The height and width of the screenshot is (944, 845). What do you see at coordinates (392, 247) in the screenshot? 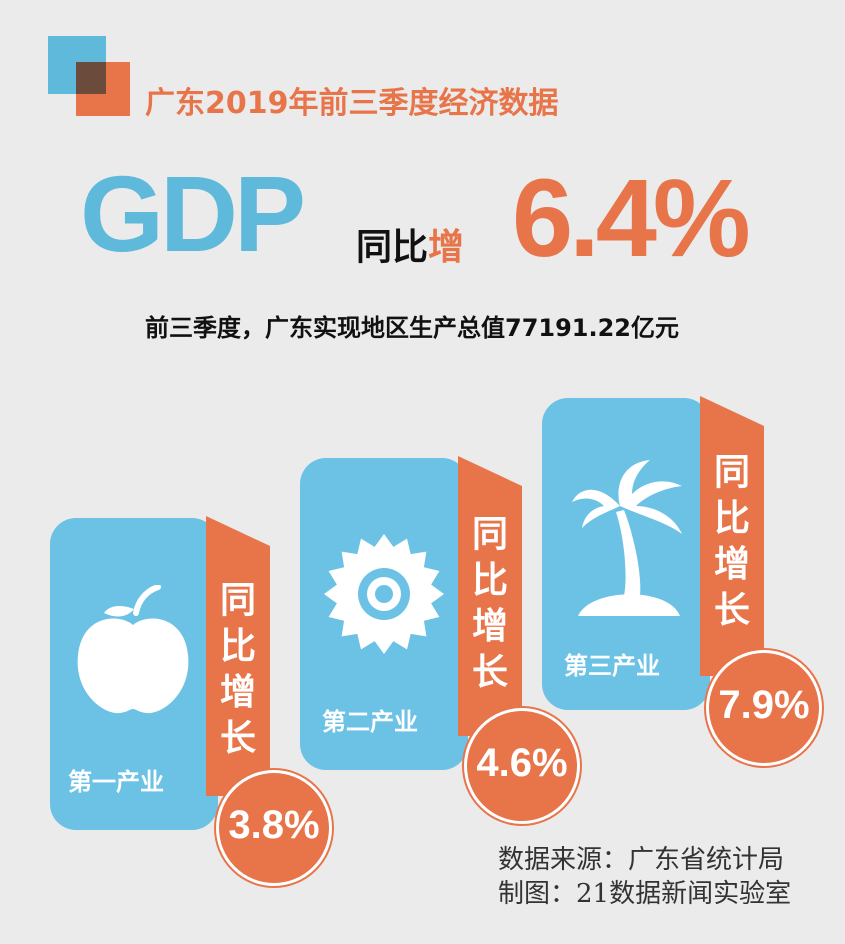
I see `yoy-prefix: 同比` at bounding box center [392, 247].